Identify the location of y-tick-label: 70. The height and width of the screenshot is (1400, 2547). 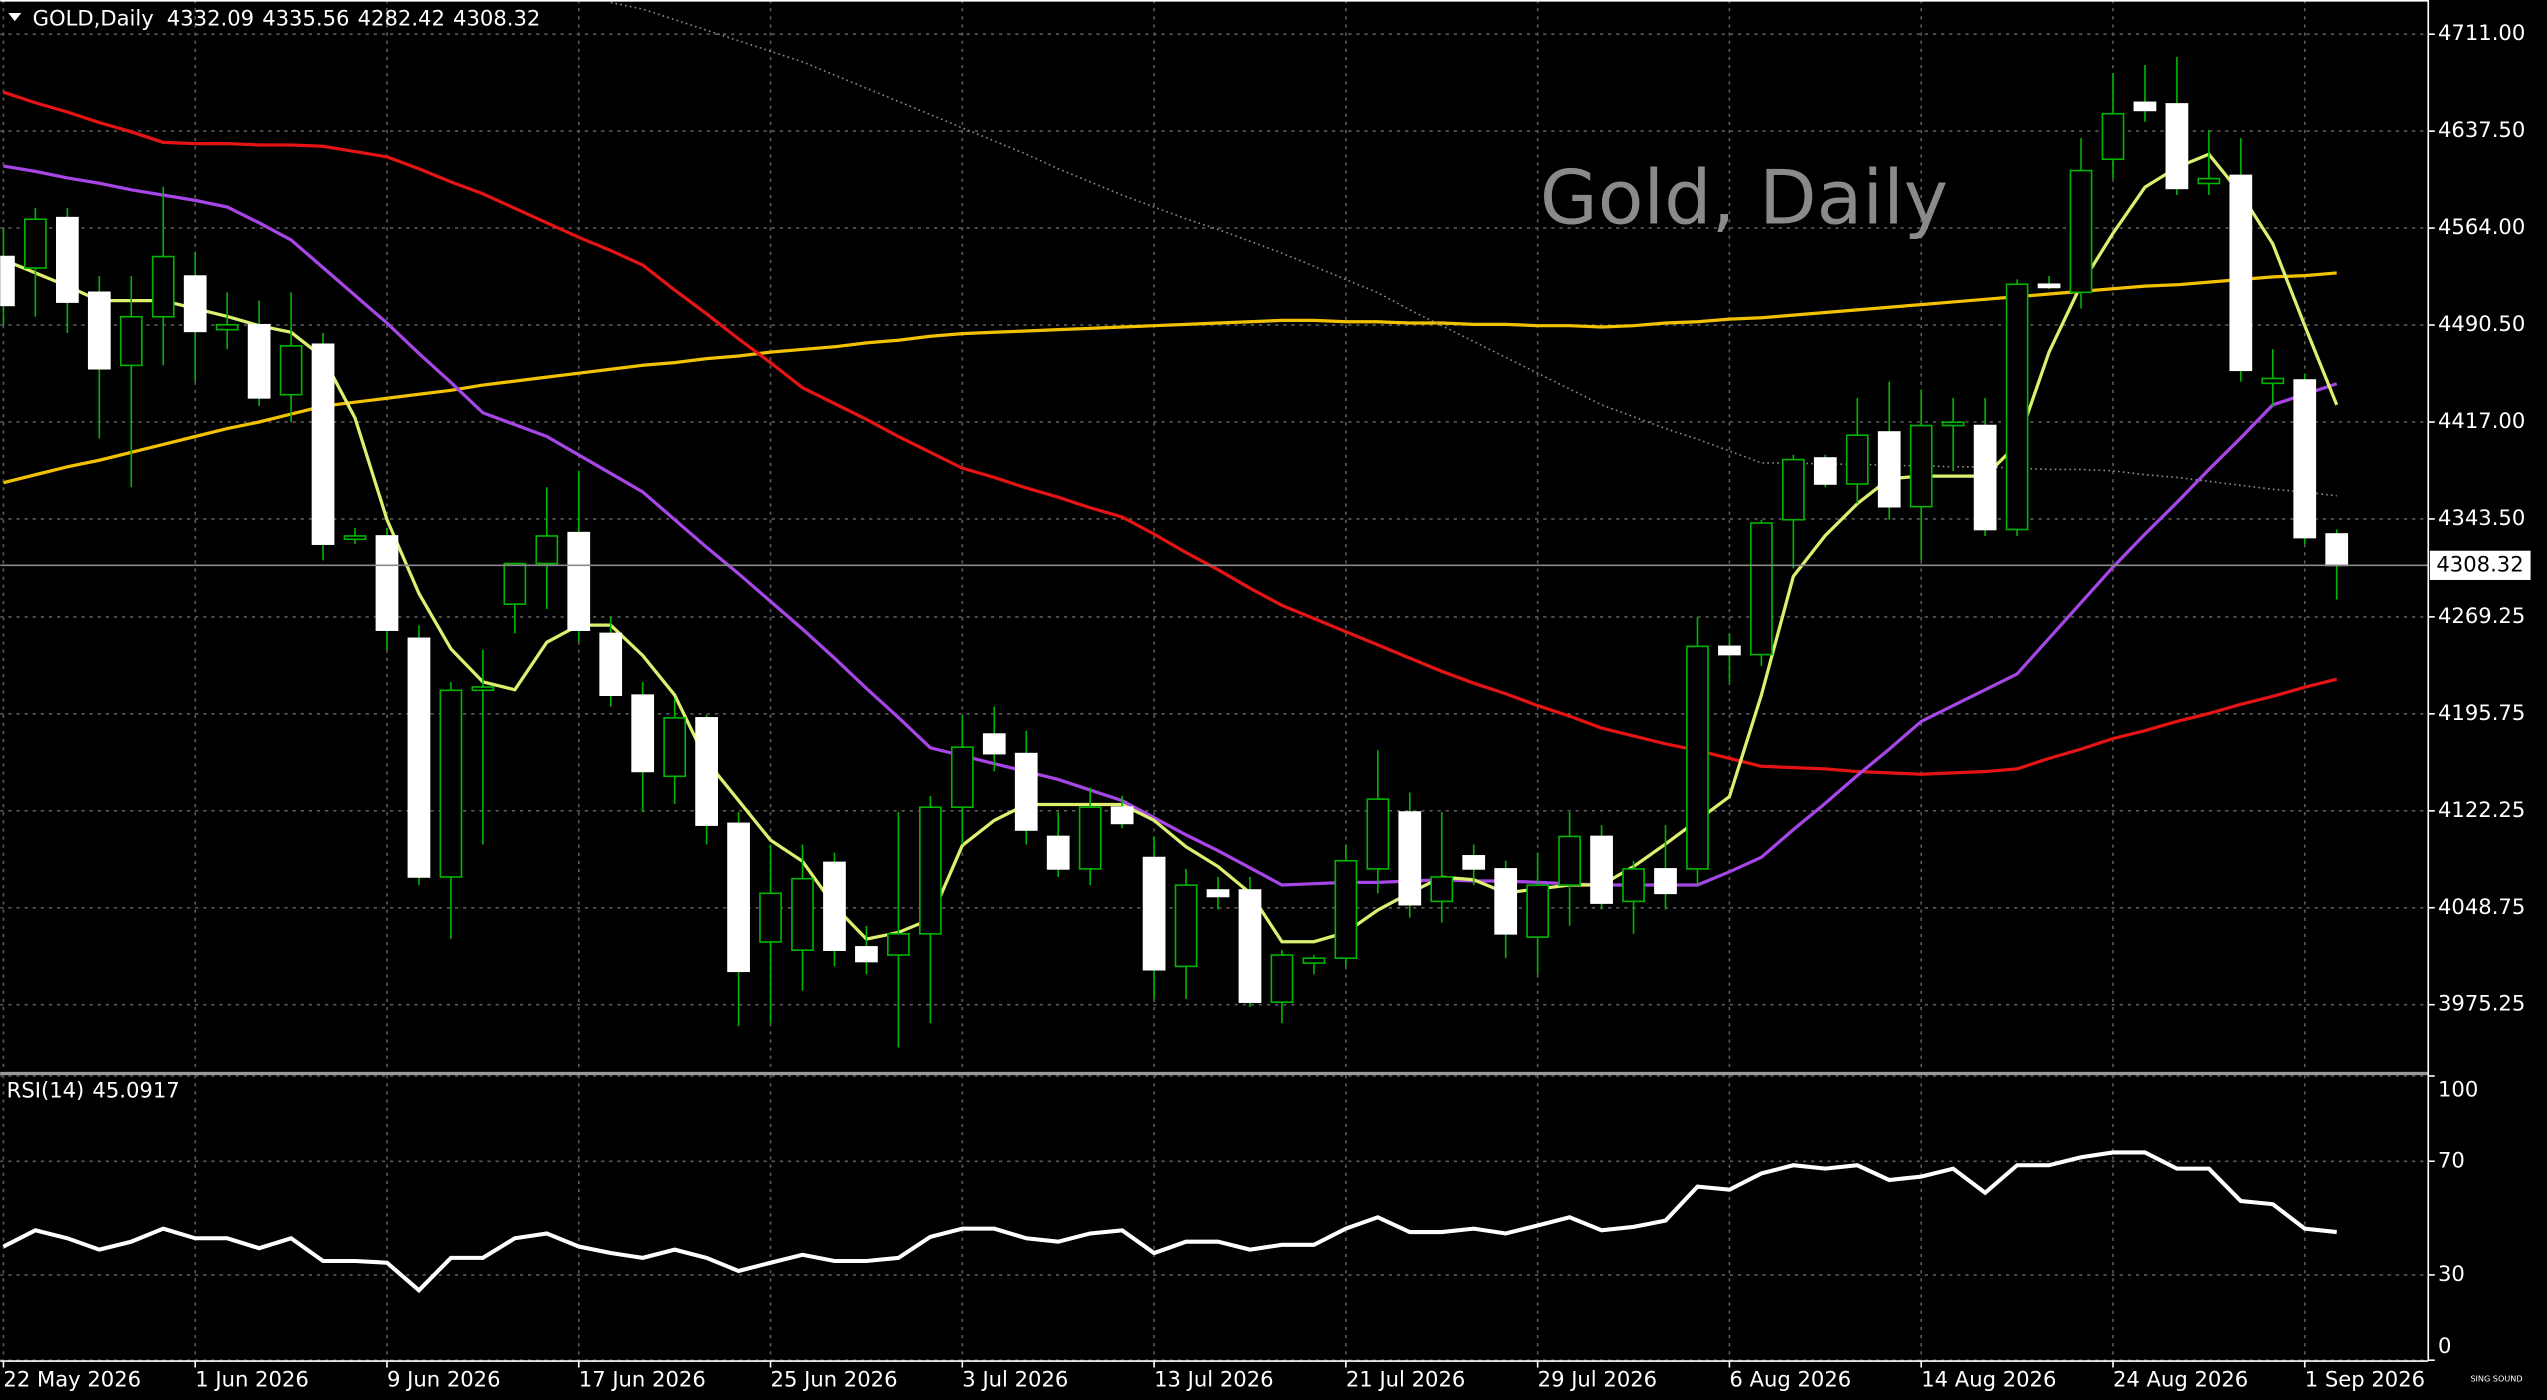
(2451, 1159).